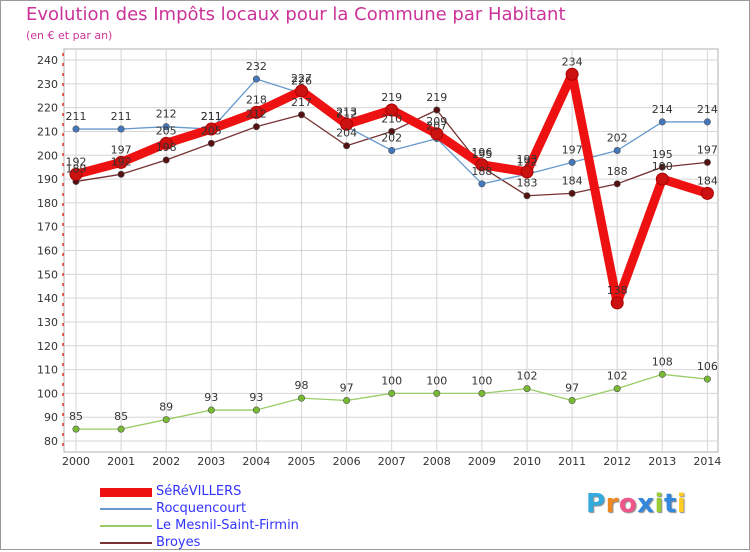  What do you see at coordinates (47, 370) in the screenshot?
I see `y-tick-label: 110` at bounding box center [47, 370].